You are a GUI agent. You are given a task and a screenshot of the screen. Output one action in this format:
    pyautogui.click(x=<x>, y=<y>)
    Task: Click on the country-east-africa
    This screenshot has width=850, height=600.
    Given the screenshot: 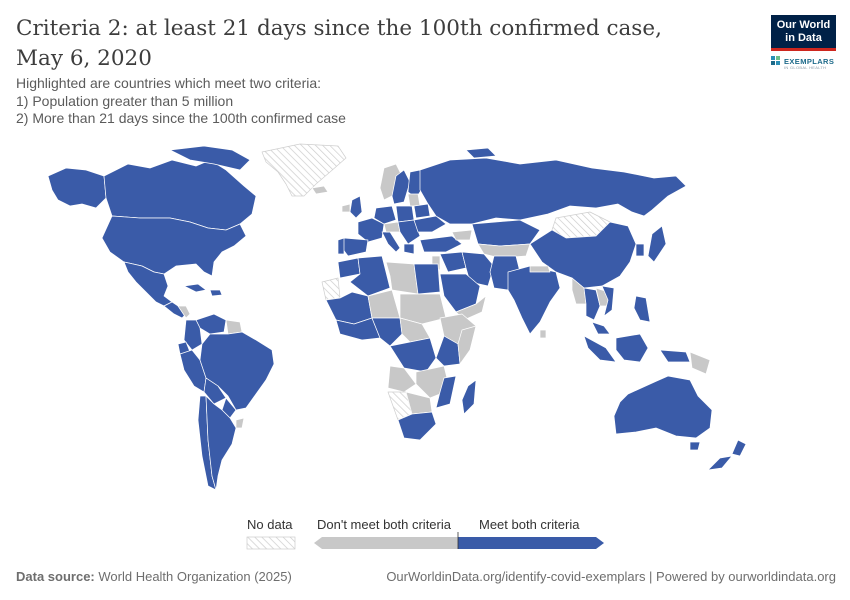 What is the action you would take?
    pyautogui.click(x=448, y=351)
    